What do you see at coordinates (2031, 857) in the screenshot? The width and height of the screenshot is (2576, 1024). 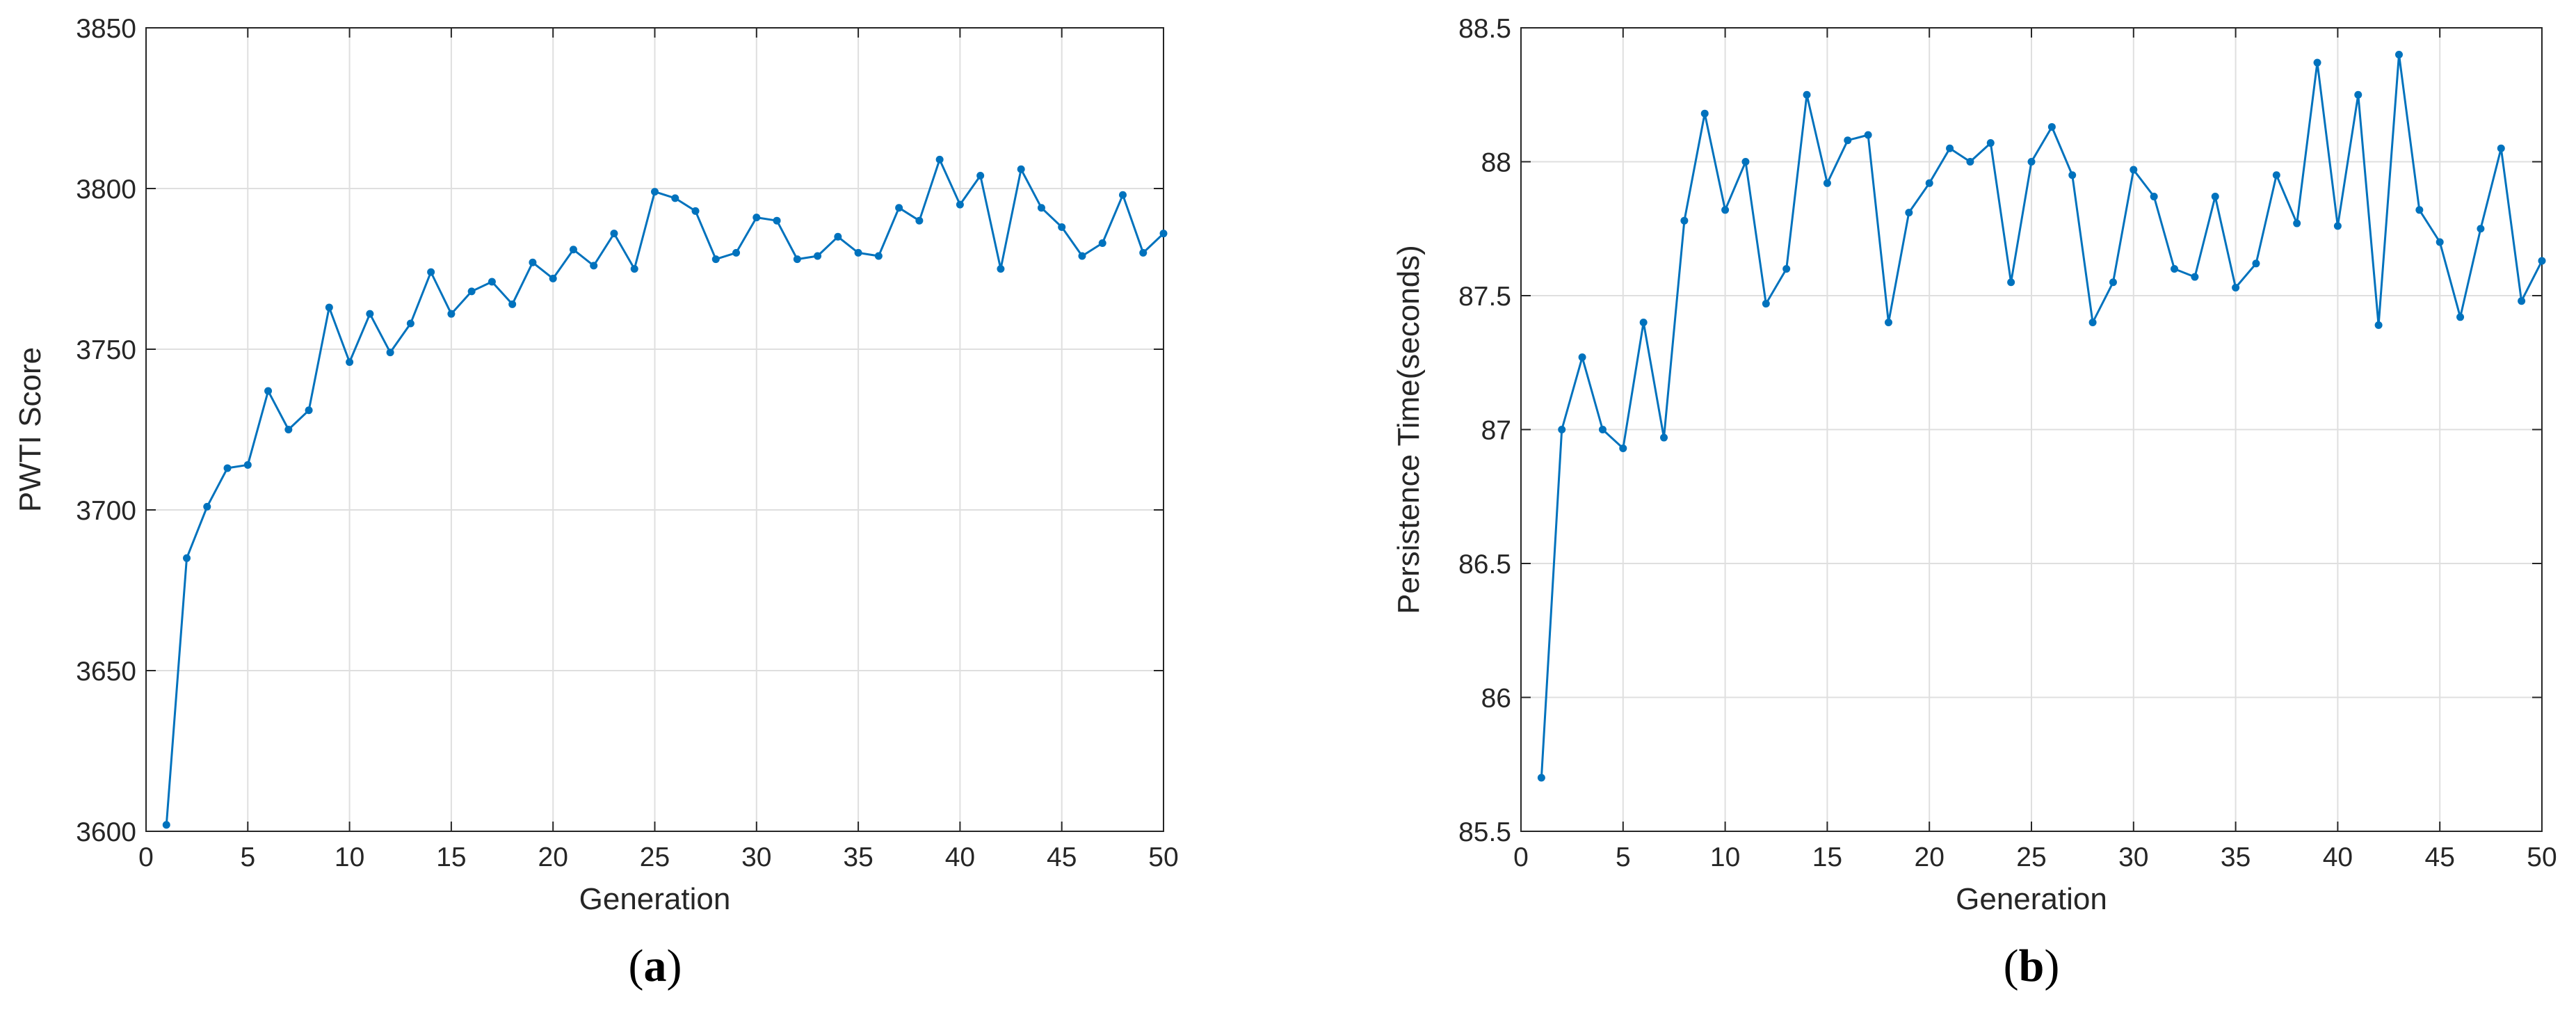 I see `chart-b-x-tick-label-5: 25` at bounding box center [2031, 857].